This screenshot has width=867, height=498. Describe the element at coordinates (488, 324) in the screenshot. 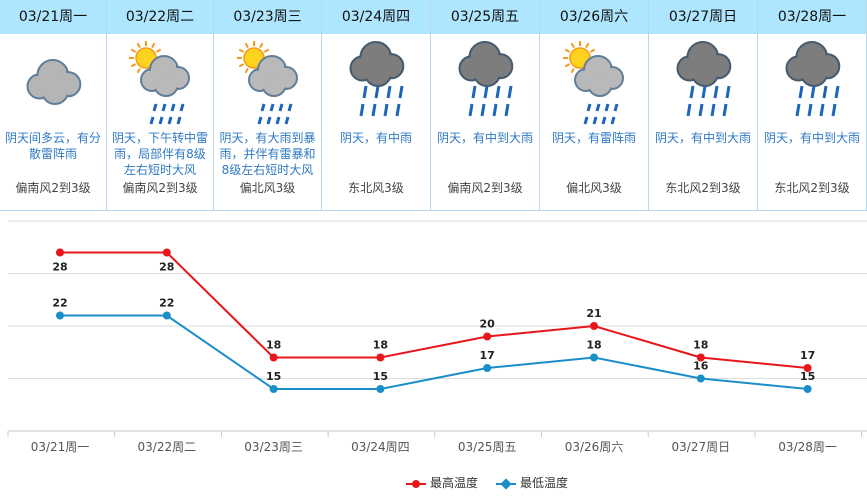

I see `high-temp-label: 20` at that location.